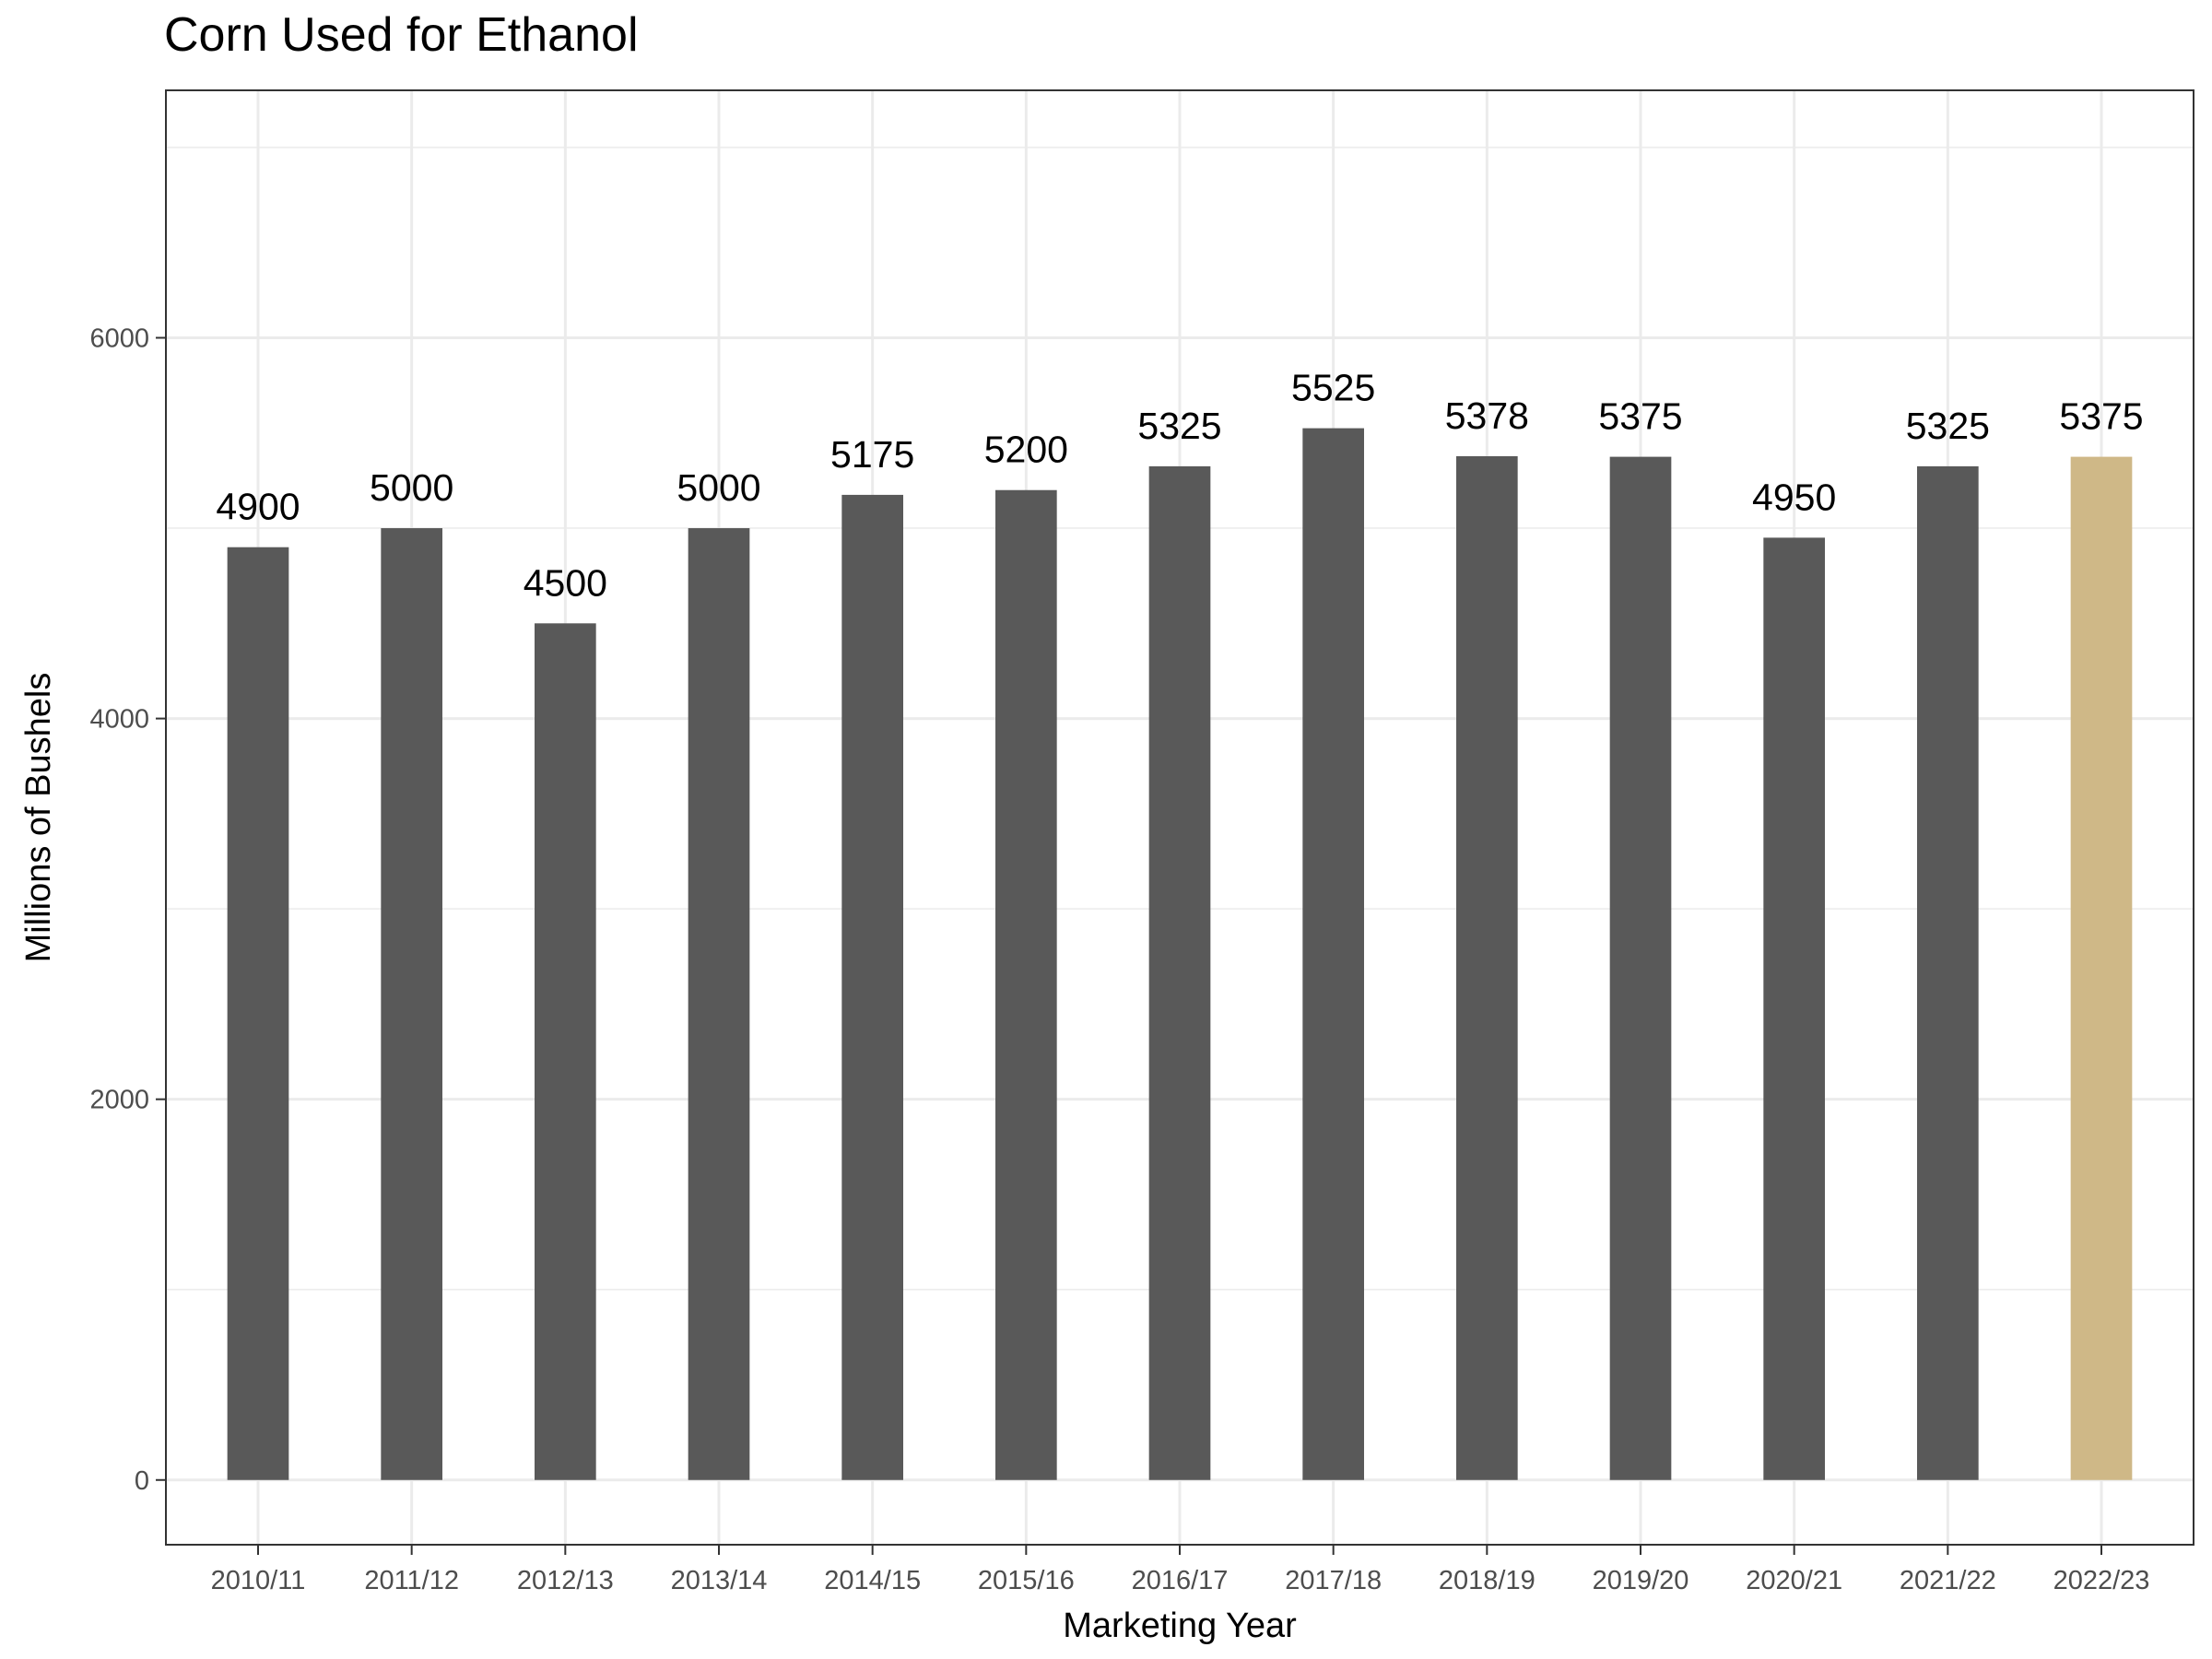 This screenshot has height=1659, width=2212. Describe the element at coordinates (258, 1580) in the screenshot. I see `x-tick-label: 2010/11` at that location.